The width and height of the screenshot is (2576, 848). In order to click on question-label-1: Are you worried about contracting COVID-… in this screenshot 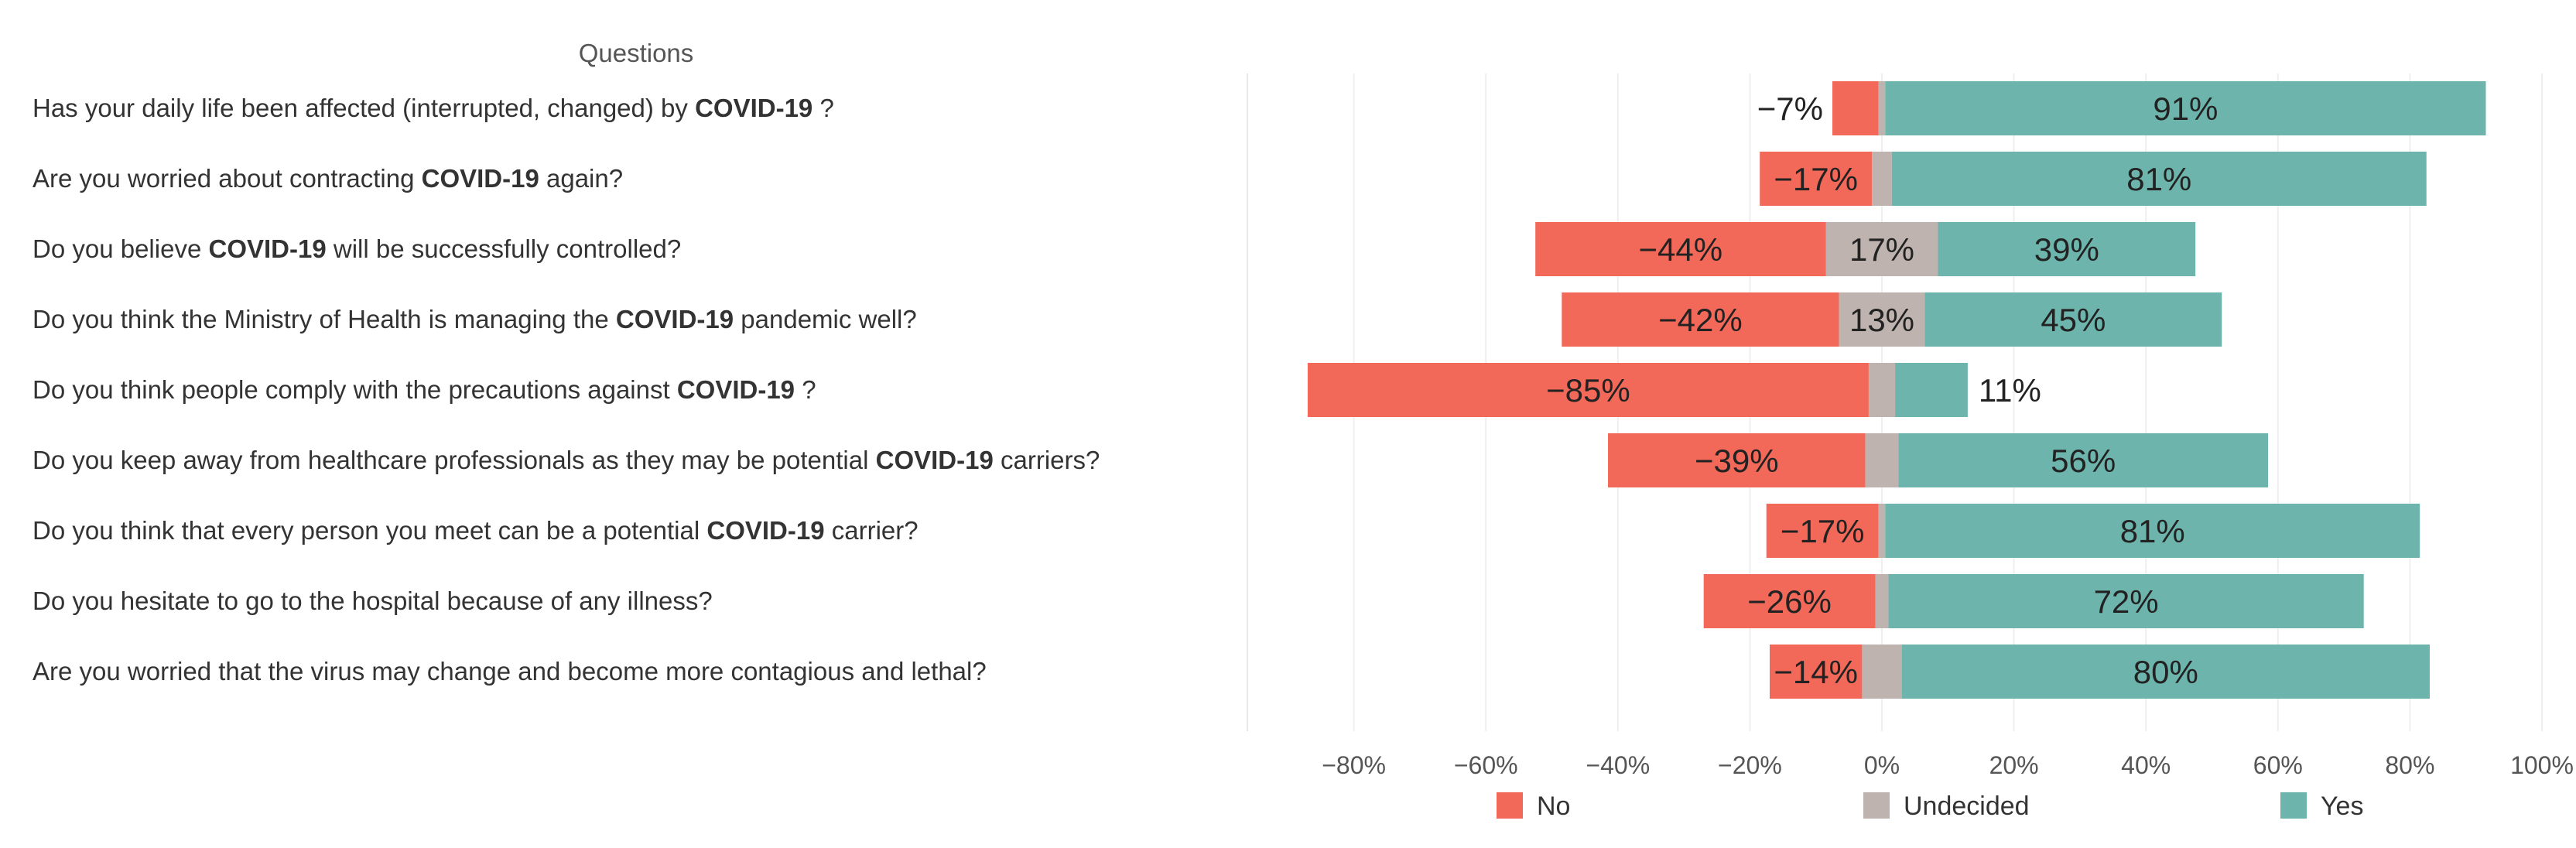, I will do `click(327, 179)`.